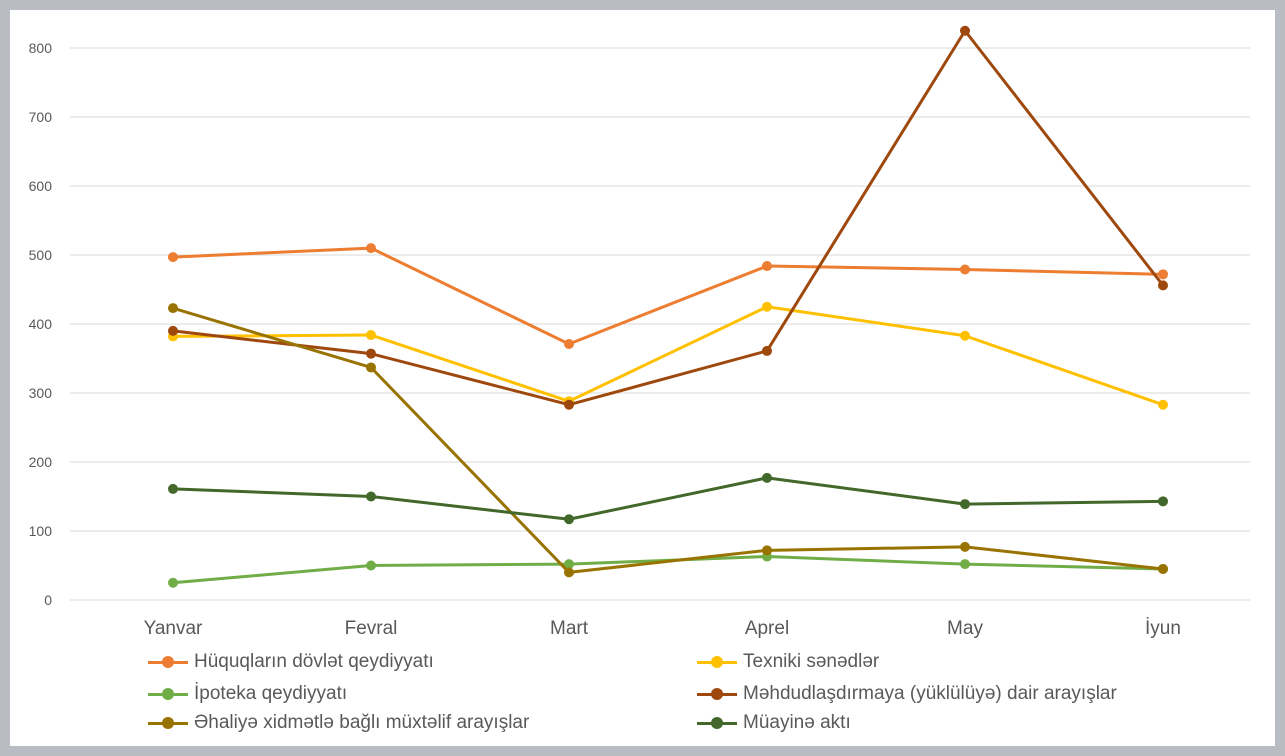 The image size is (1285, 756). I want to click on legend-label: Müayinə aktı, so click(797, 722).